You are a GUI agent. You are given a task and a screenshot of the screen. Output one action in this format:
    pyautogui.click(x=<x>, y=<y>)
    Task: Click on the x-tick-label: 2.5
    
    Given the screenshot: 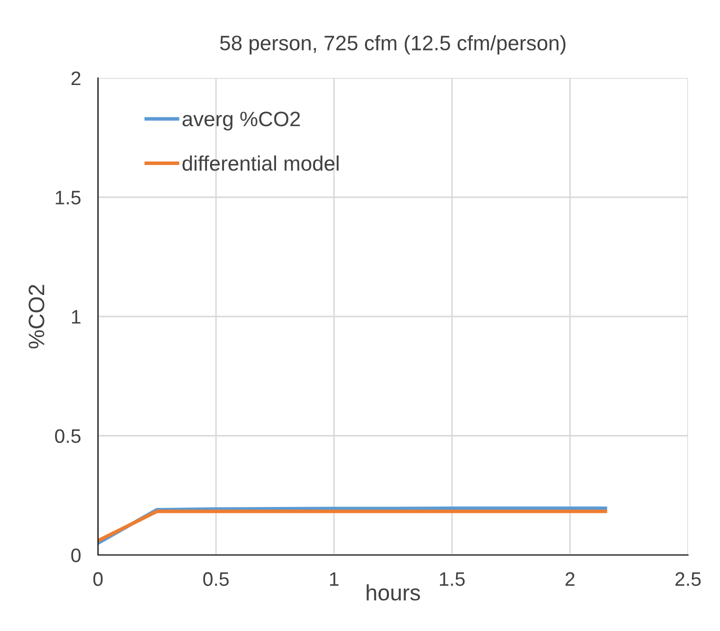 What is the action you would take?
    pyautogui.click(x=688, y=579)
    